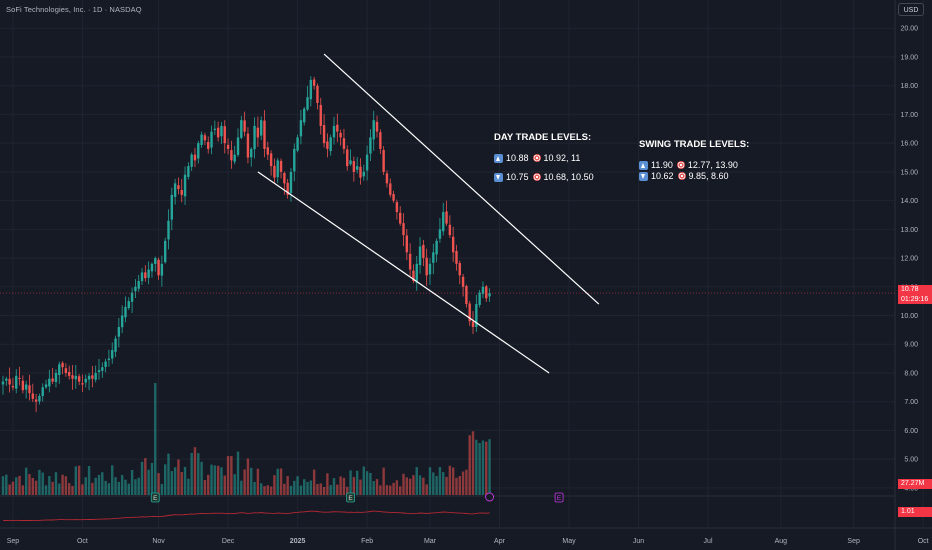  Describe the element at coordinates (350, 497) in the screenshot. I see `earnings-marker: E` at that location.